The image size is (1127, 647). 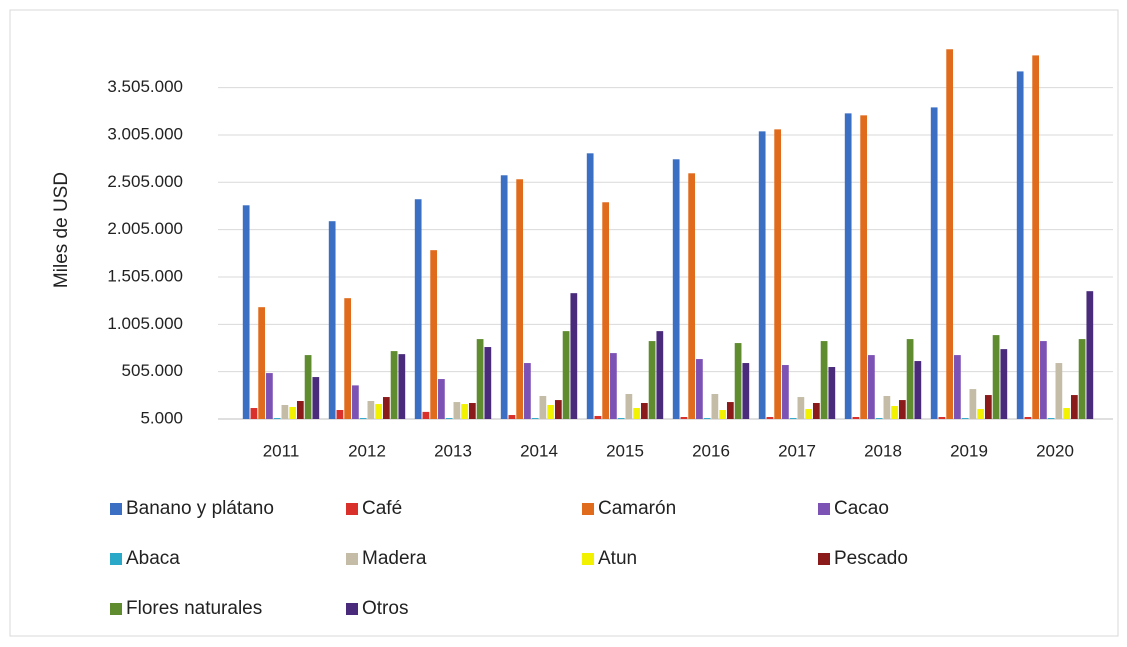 I want to click on legend-label: Camarón, so click(x=637, y=508).